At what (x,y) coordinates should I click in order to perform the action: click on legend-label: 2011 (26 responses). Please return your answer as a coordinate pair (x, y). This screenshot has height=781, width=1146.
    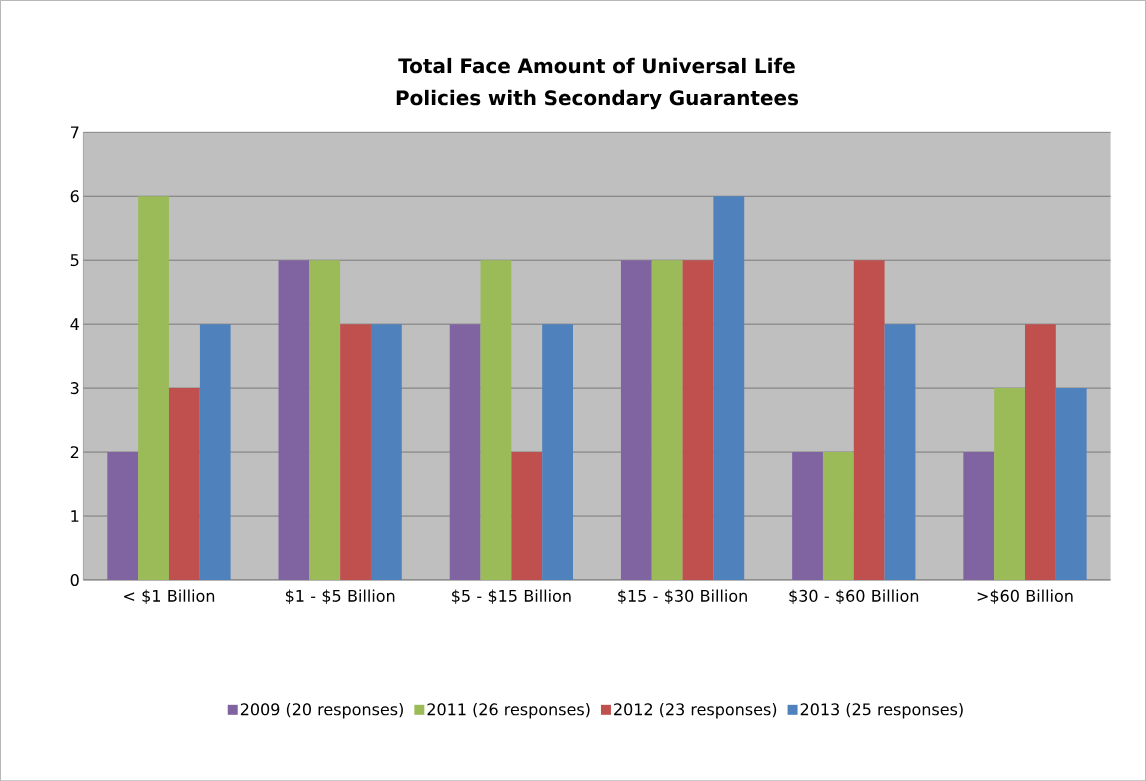
    Looking at the image, I should click on (508, 710).